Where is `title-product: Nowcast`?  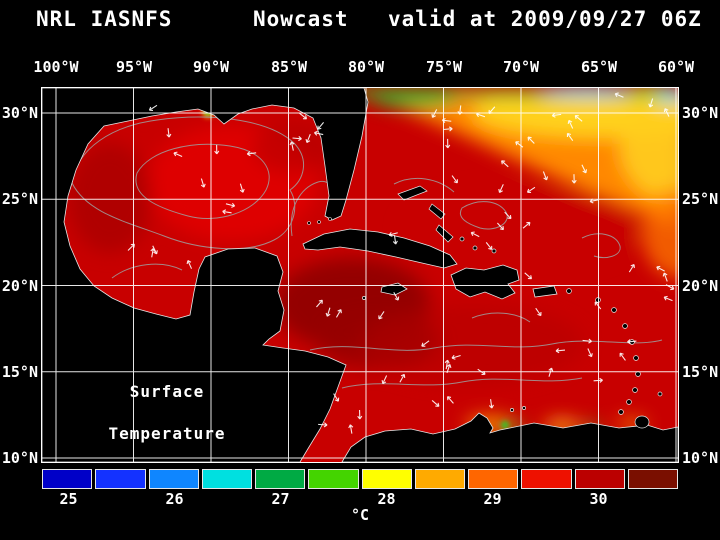 title-product: Nowcast is located at coordinates (301, 19).